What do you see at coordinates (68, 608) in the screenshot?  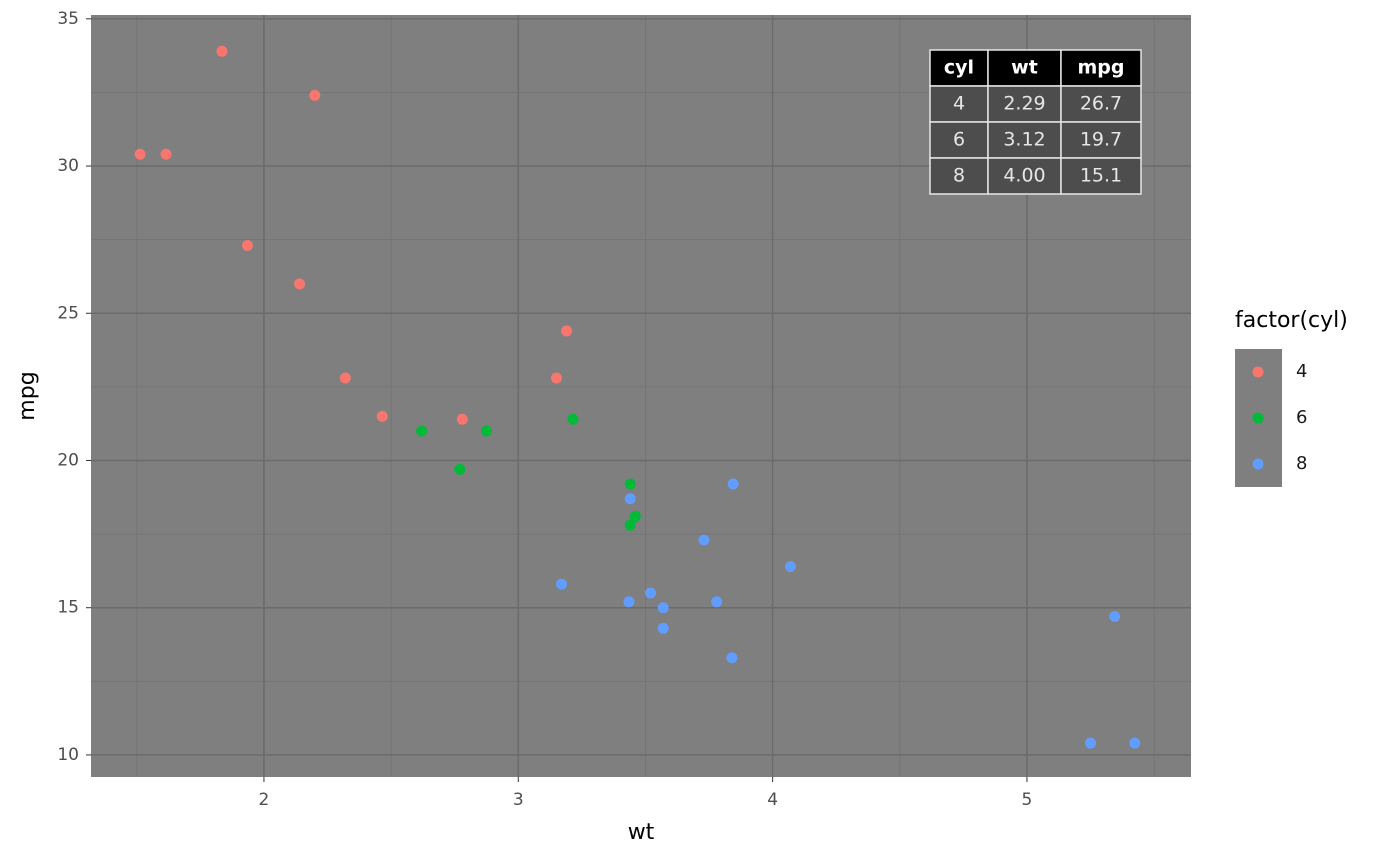 I see `y-tick-label: 15` at bounding box center [68, 608].